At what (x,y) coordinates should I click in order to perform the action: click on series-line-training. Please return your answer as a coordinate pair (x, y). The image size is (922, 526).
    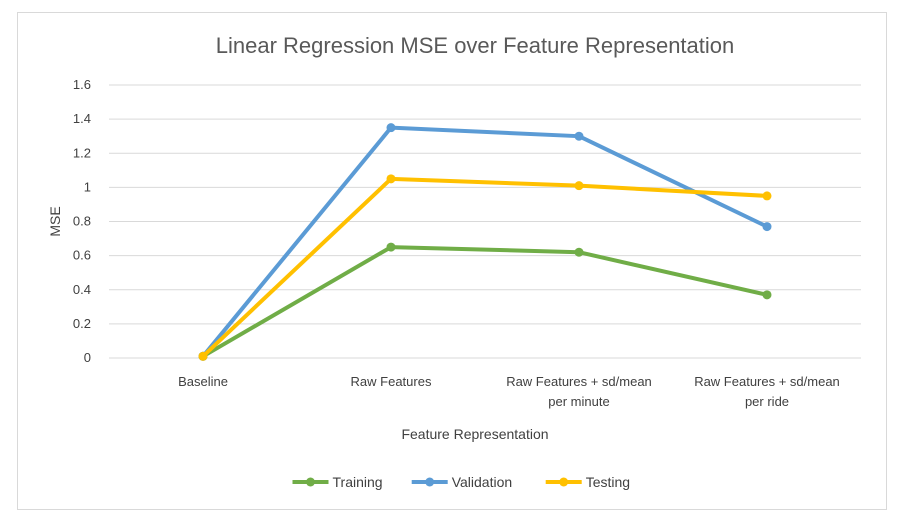
    Looking at the image, I should click on (485, 302).